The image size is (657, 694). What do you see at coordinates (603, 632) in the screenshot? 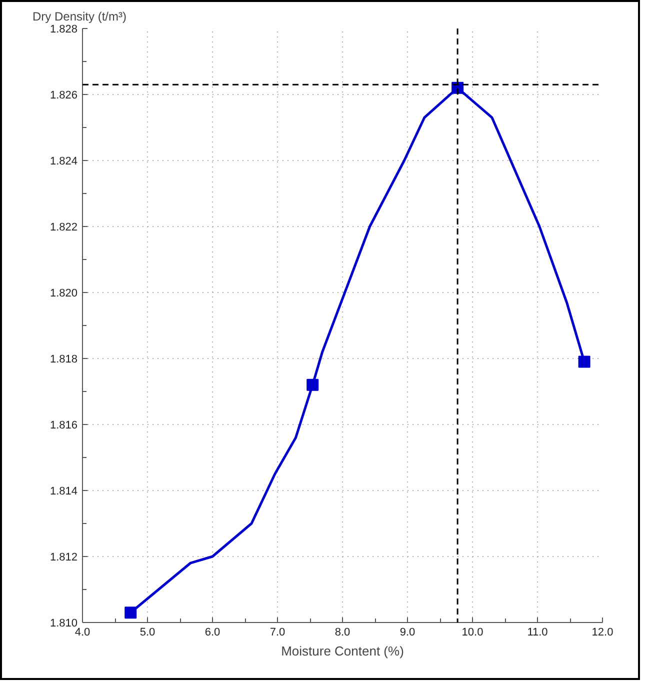
I see `x-tick-label: 12.0` at bounding box center [603, 632].